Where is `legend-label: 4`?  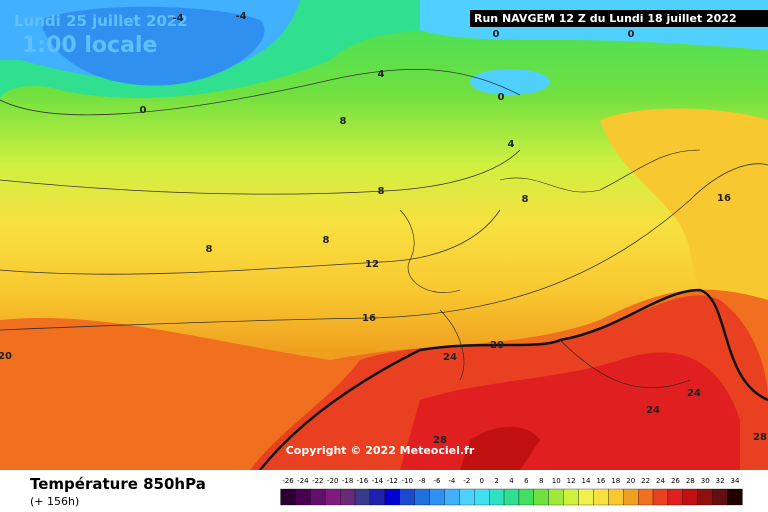
legend-label: 4 is located at coordinates (511, 481).